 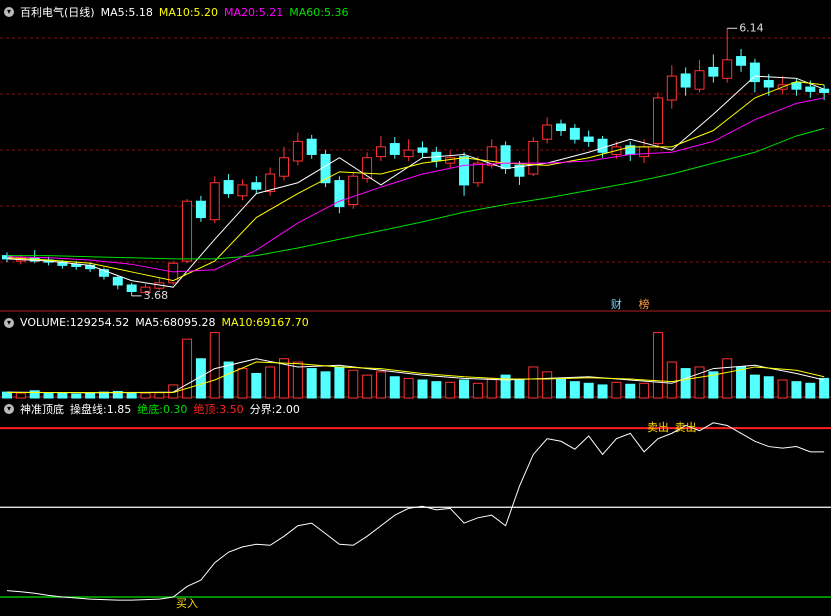 I want to click on legend-item: MA20:5.21, so click(x=253, y=12).